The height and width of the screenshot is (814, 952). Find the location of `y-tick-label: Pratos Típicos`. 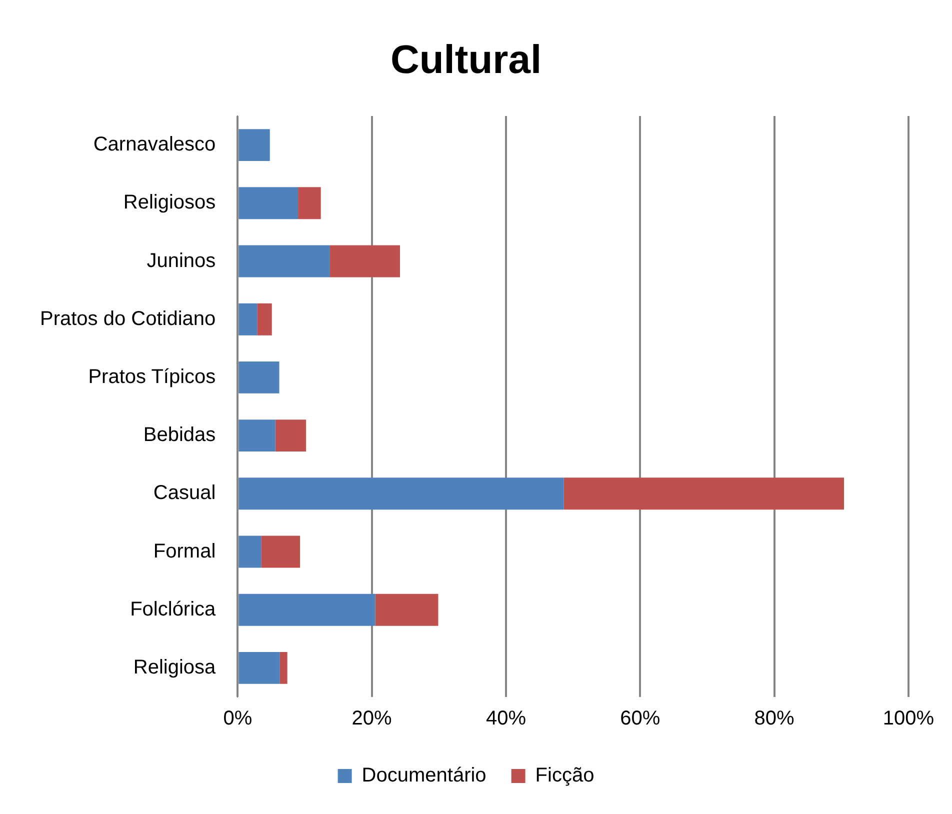

y-tick-label: Pratos Típicos is located at coordinates (152, 377).